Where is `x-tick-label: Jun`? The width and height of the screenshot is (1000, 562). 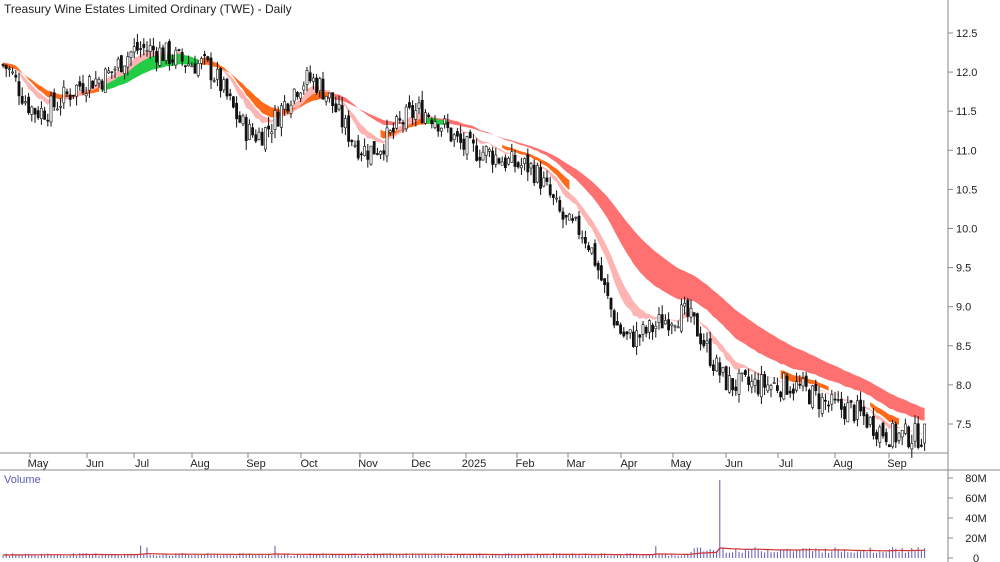
x-tick-label: Jun is located at coordinates (734, 464).